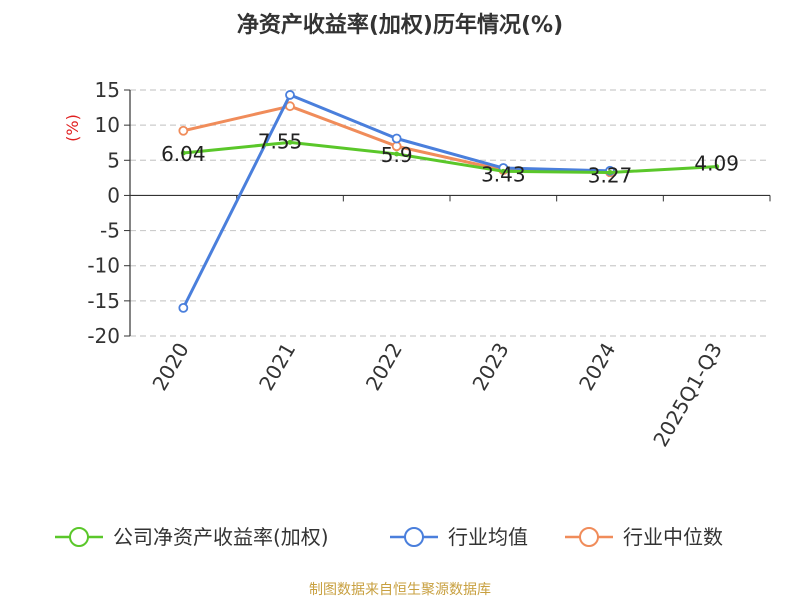  Describe the element at coordinates (488, 537) in the screenshot. I see `legend-label: 行业均值` at that location.